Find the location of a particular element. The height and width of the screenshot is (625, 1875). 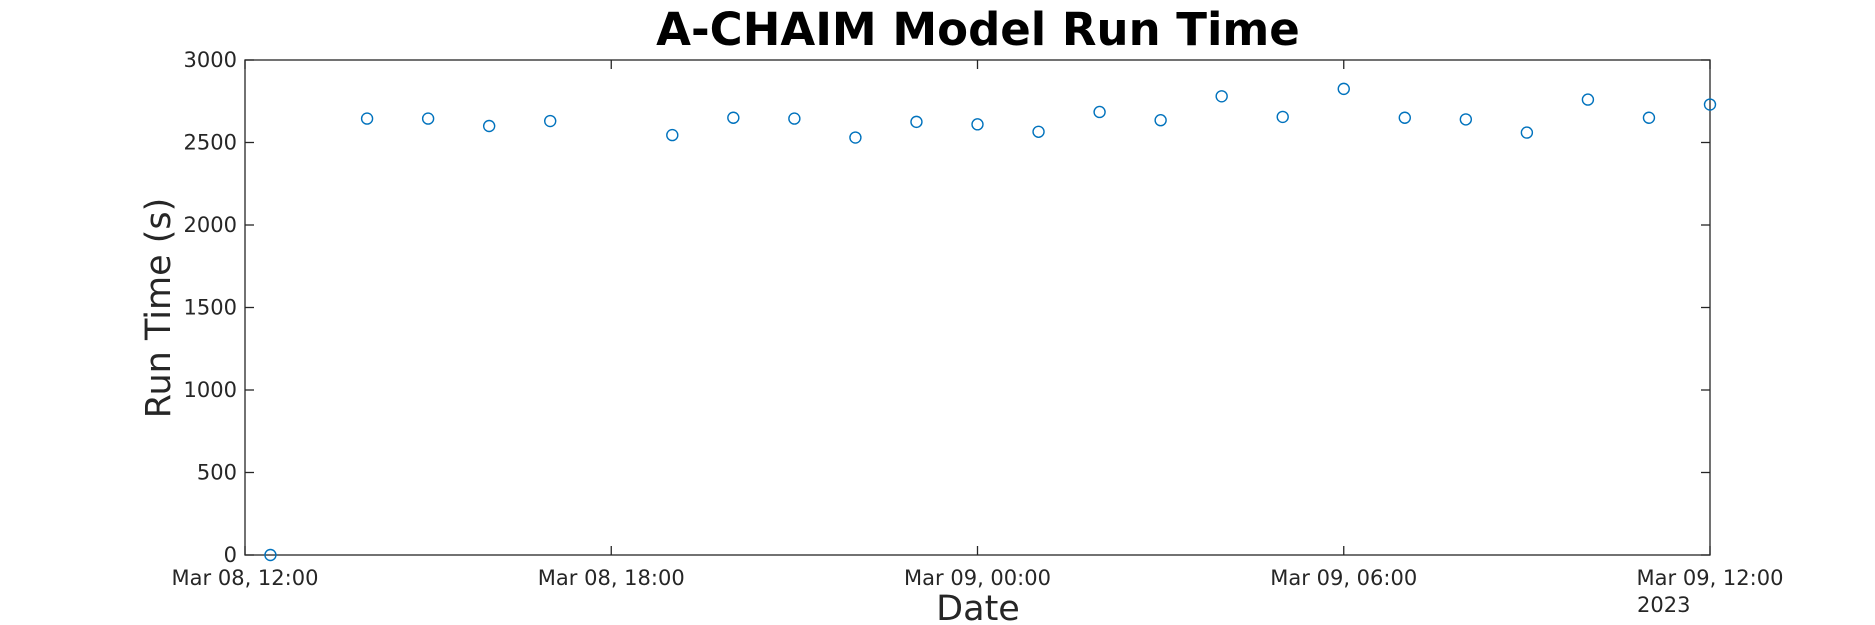

y-tick-label: 1500 is located at coordinates (210, 308).